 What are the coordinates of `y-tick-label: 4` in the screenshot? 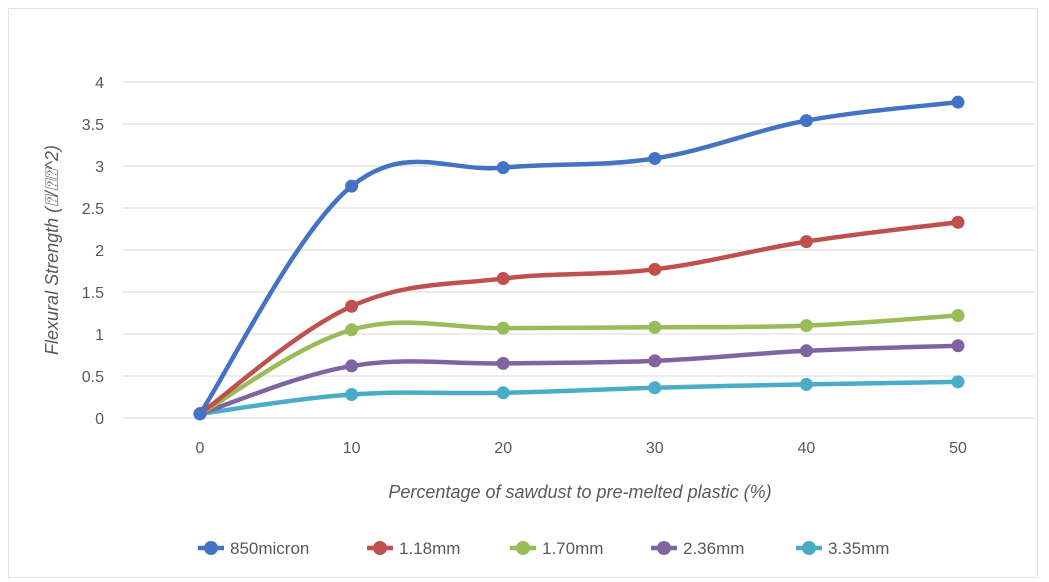 It's located at (99, 83).